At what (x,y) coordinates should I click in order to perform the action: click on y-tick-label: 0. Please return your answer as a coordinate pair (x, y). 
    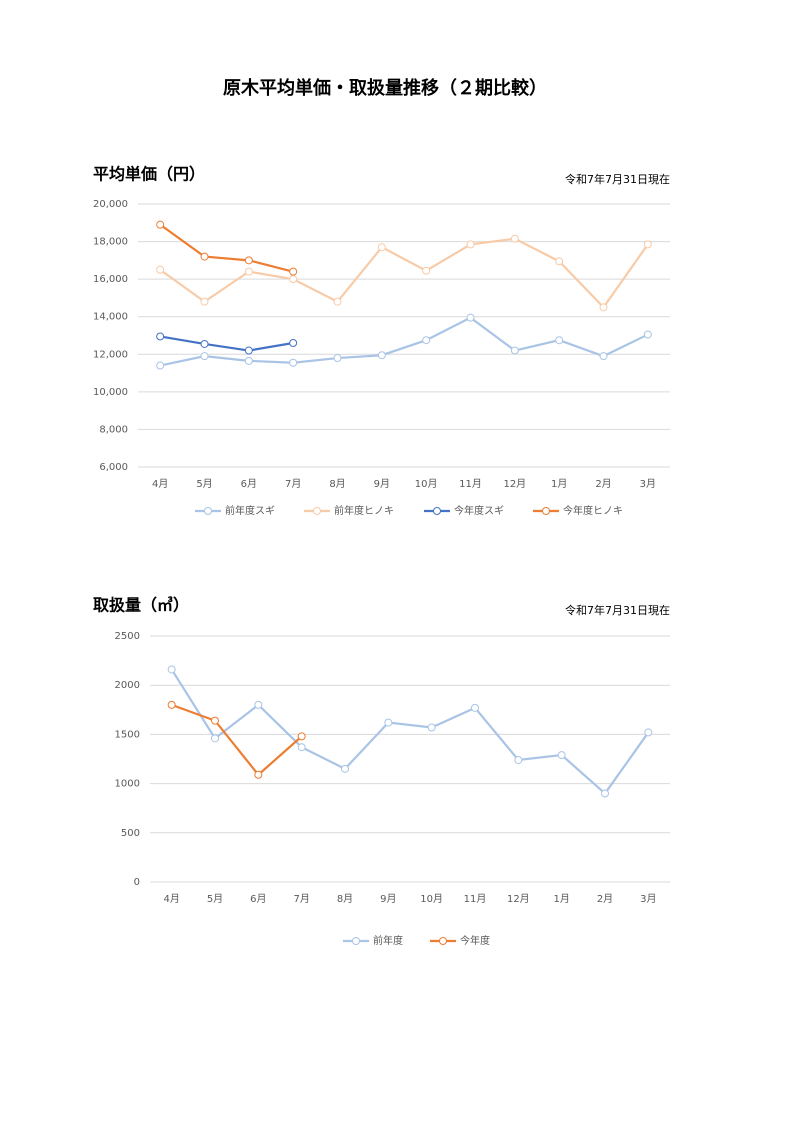
    Looking at the image, I should click on (137, 882).